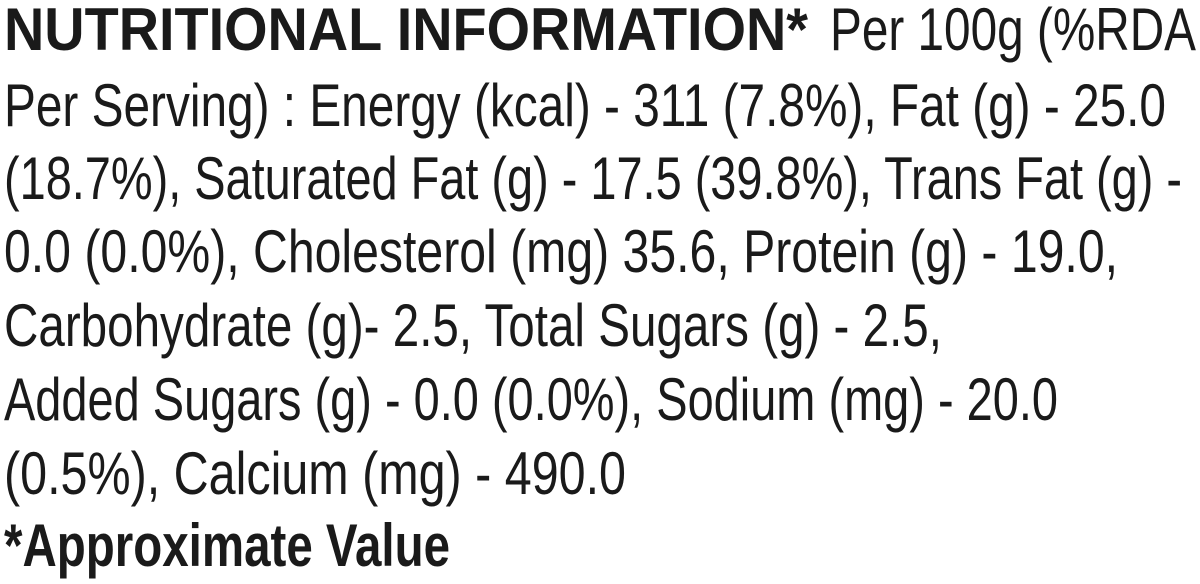 This screenshot has width=1200, height=584. What do you see at coordinates (1013, 31) in the screenshot?
I see `text-line: Per 100g (%RDA` at bounding box center [1013, 31].